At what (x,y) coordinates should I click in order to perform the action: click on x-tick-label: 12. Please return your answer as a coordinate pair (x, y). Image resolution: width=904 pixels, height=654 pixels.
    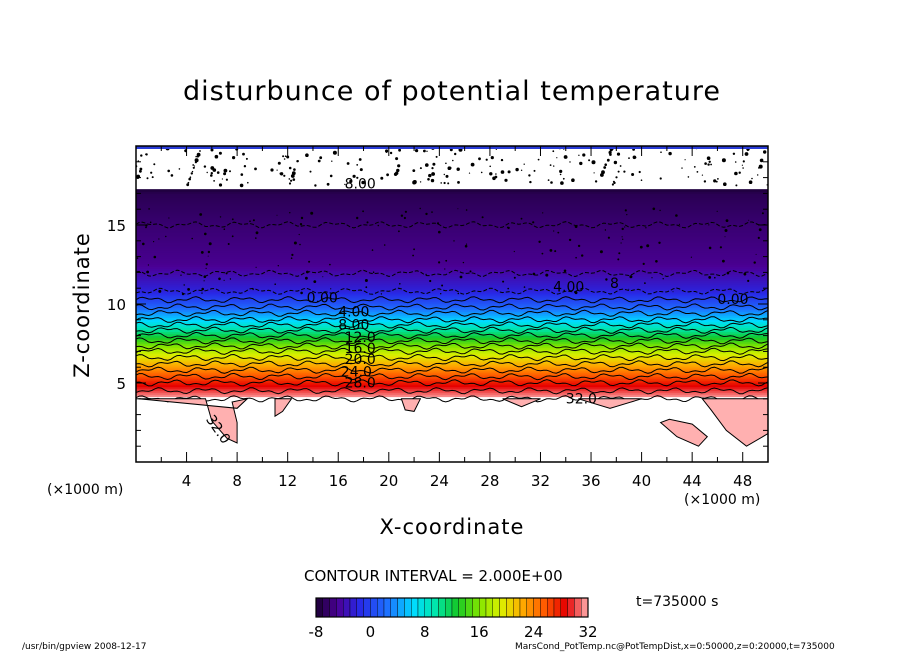
    Looking at the image, I should click on (287, 481).